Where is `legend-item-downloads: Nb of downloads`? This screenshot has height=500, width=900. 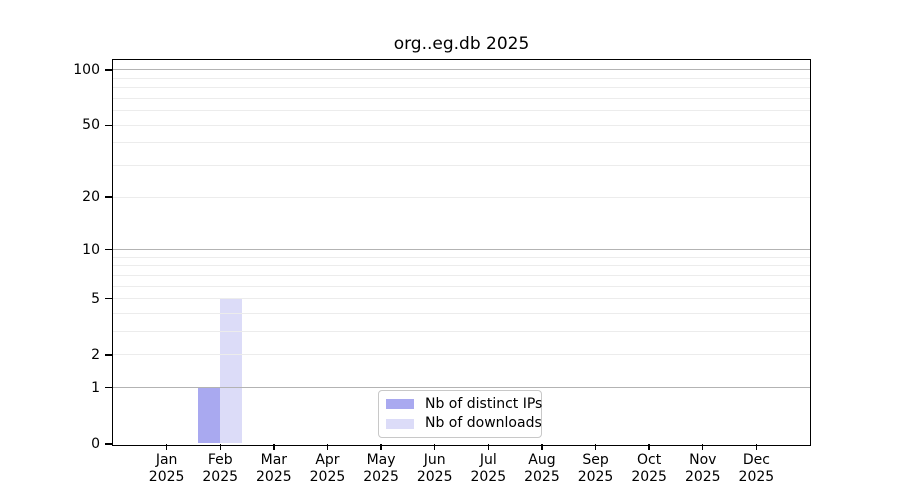
legend-item-downloads: Nb of downloads is located at coordinates (464, 423).